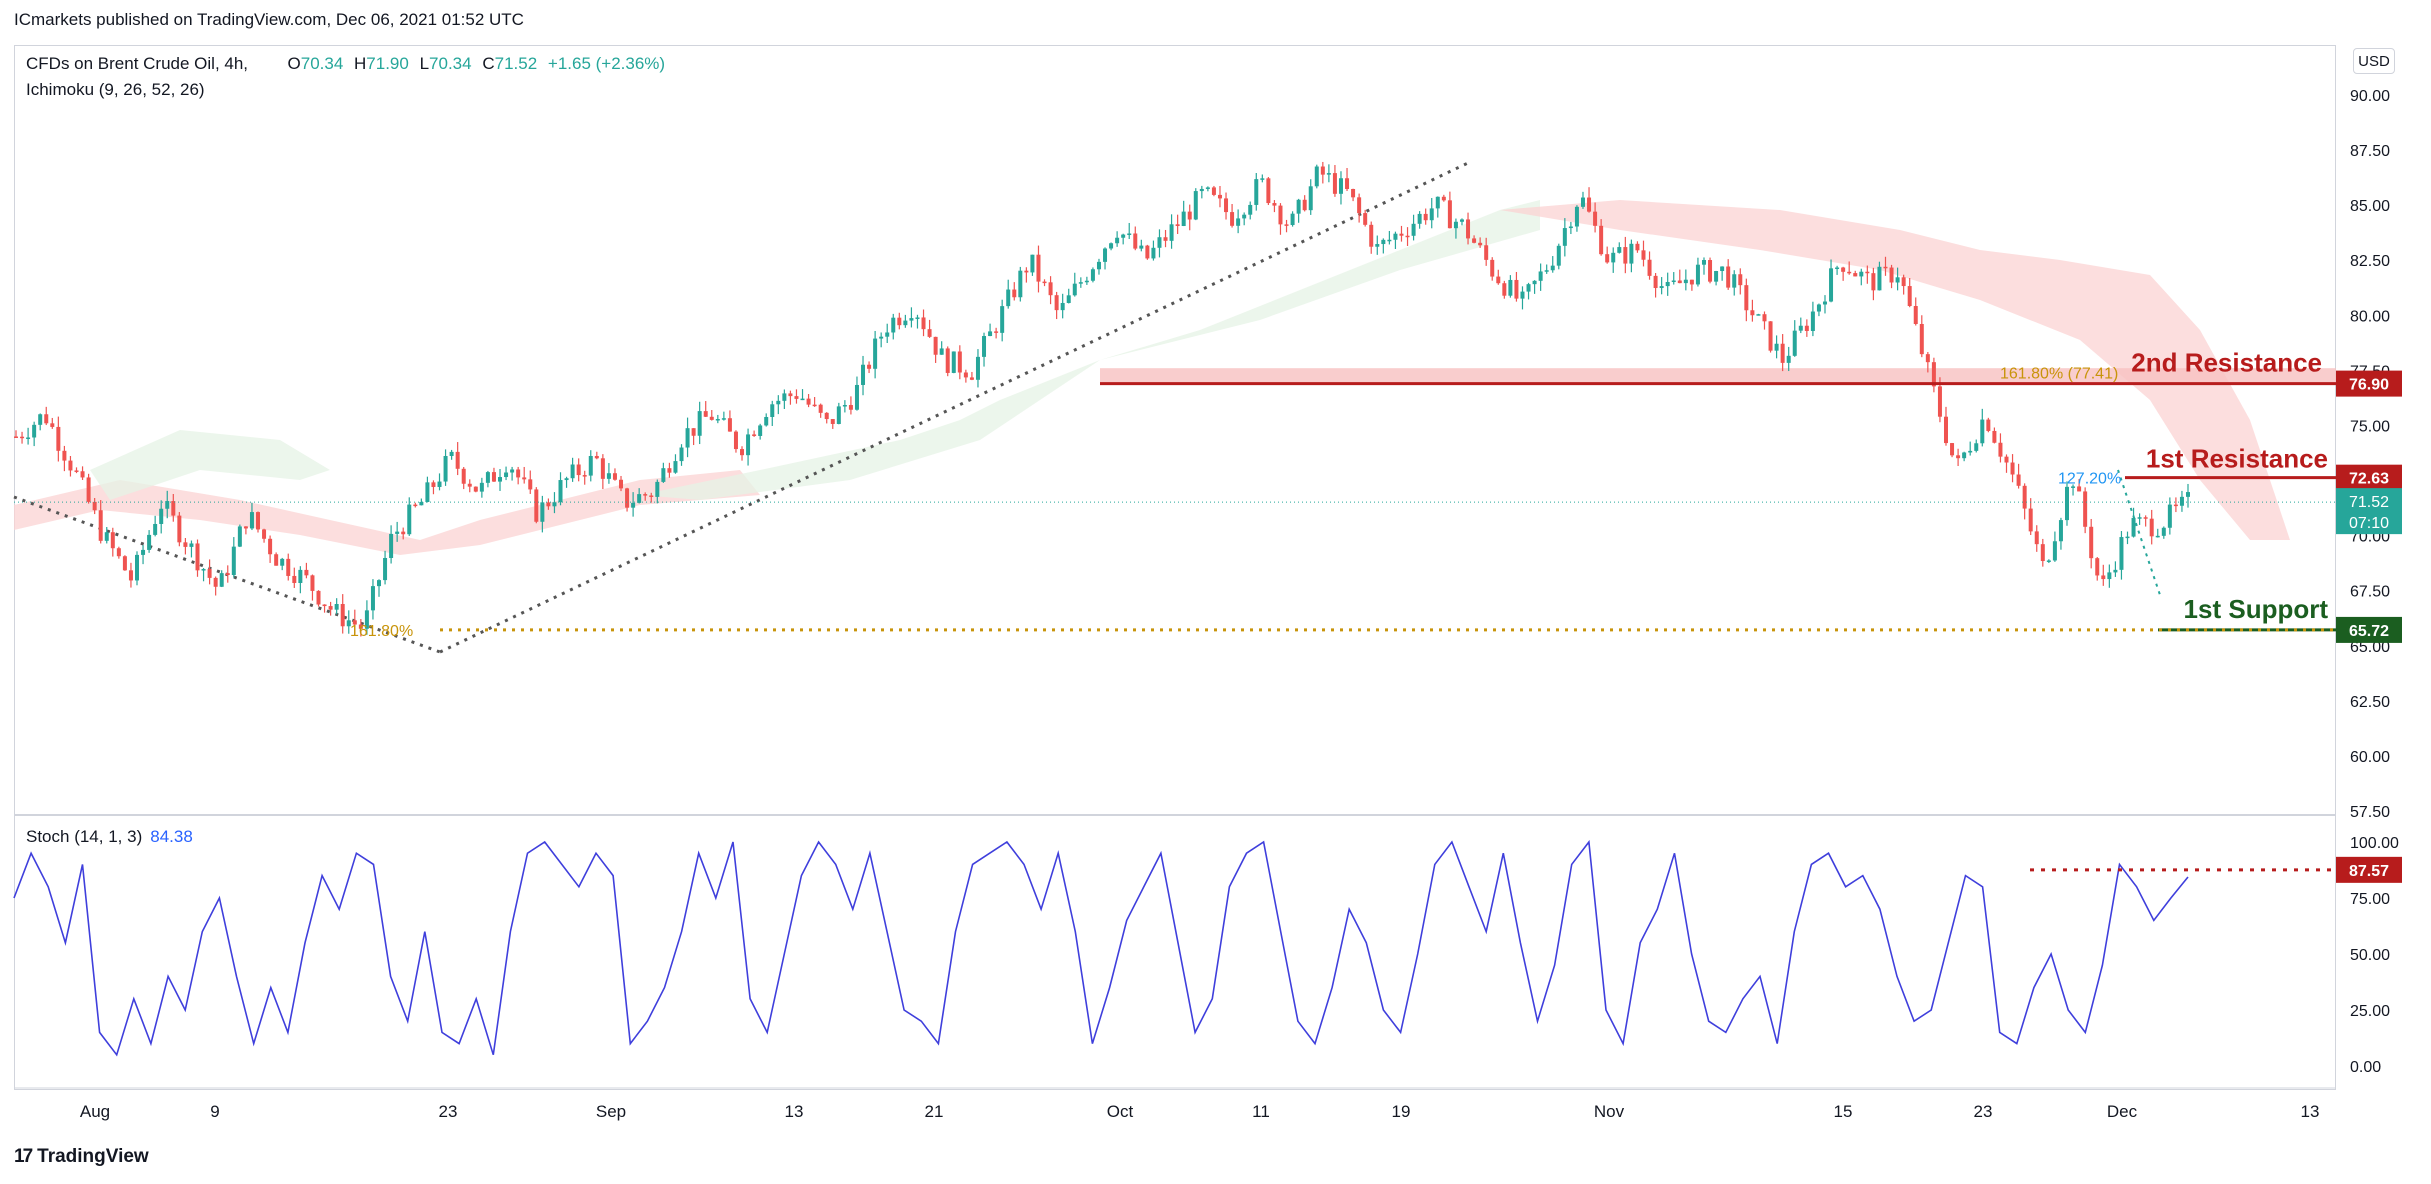 This screenshot has height=1184, width=2431. What do you see at coordinates (2370, 261) in the screenshot?
I see `price-tick-label: 82.50` at bounding box center [2370, 261].